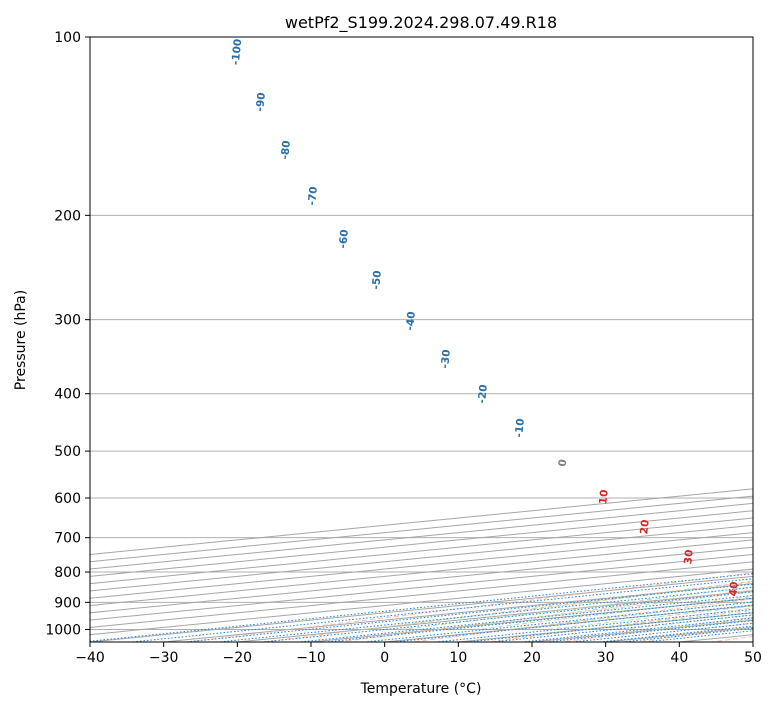 This screenshot has height=708, width=775. I want to click on y-tick-label: 700, so click(67, 539).